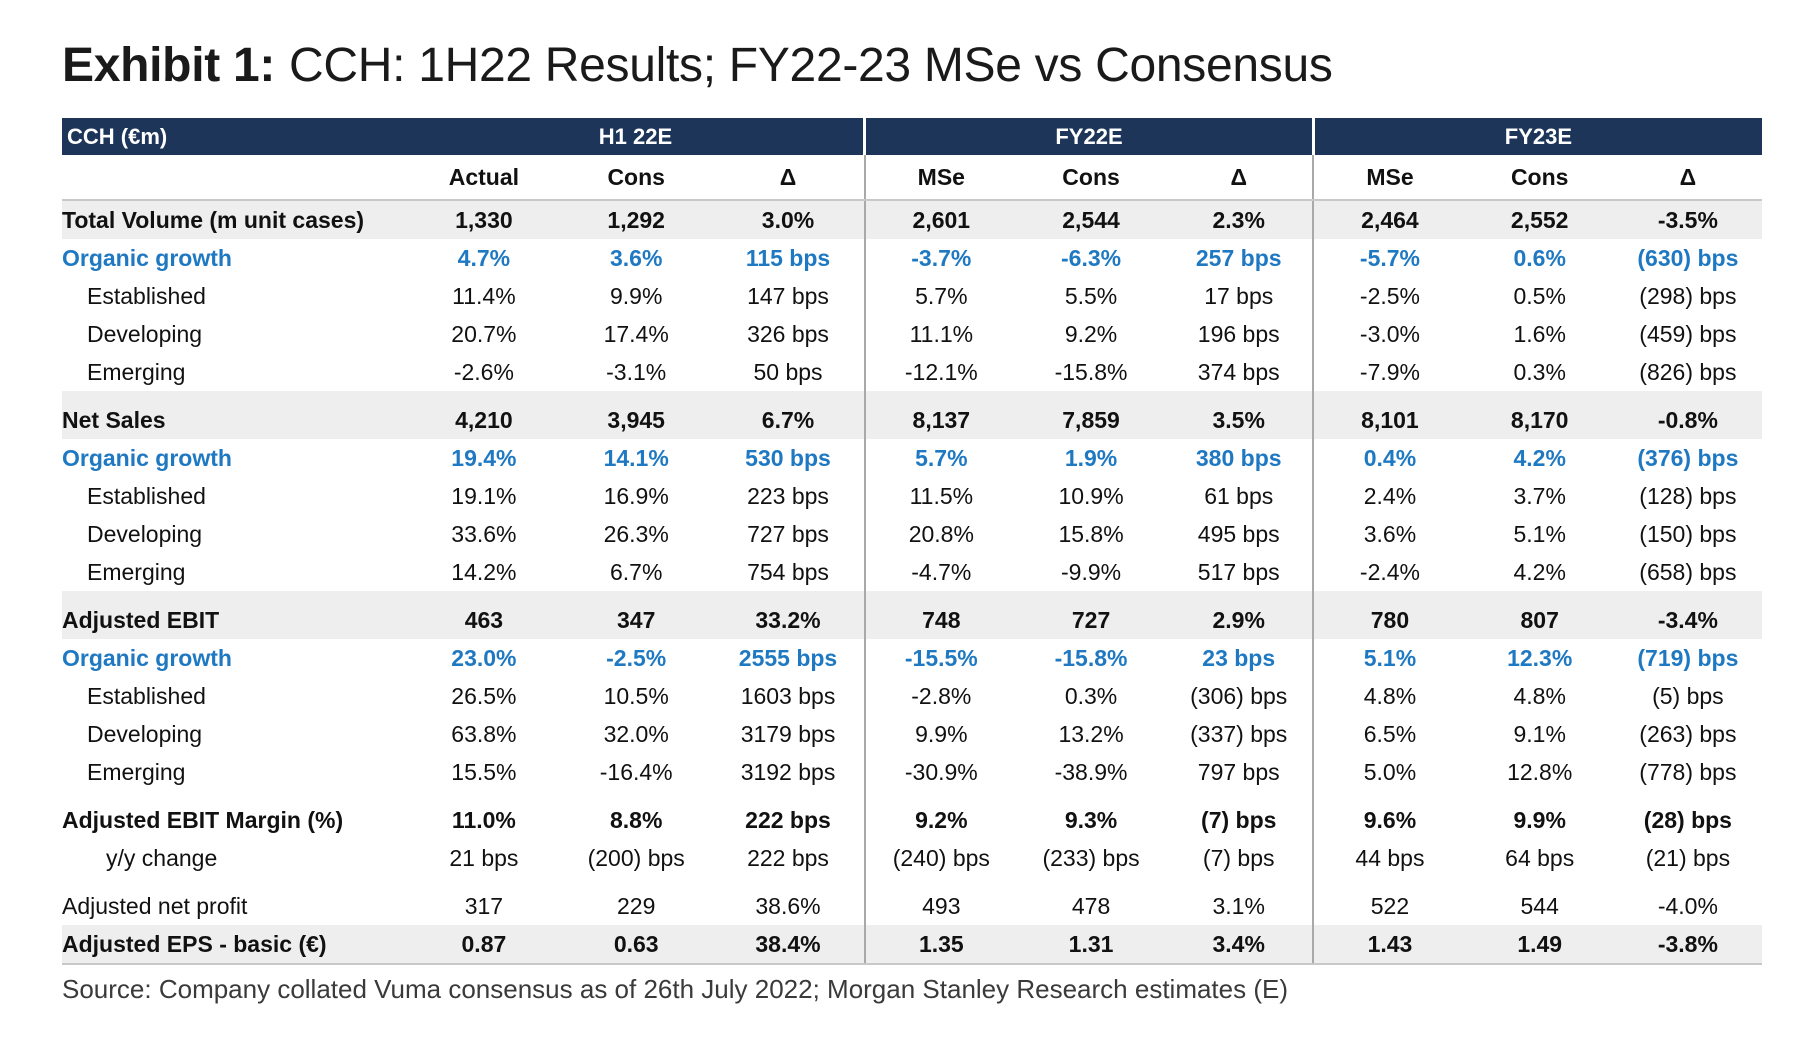 The width and height of the screenshot is (1820, 1049). I want to click on table-cell: 2.4%, so click(1389, 496).